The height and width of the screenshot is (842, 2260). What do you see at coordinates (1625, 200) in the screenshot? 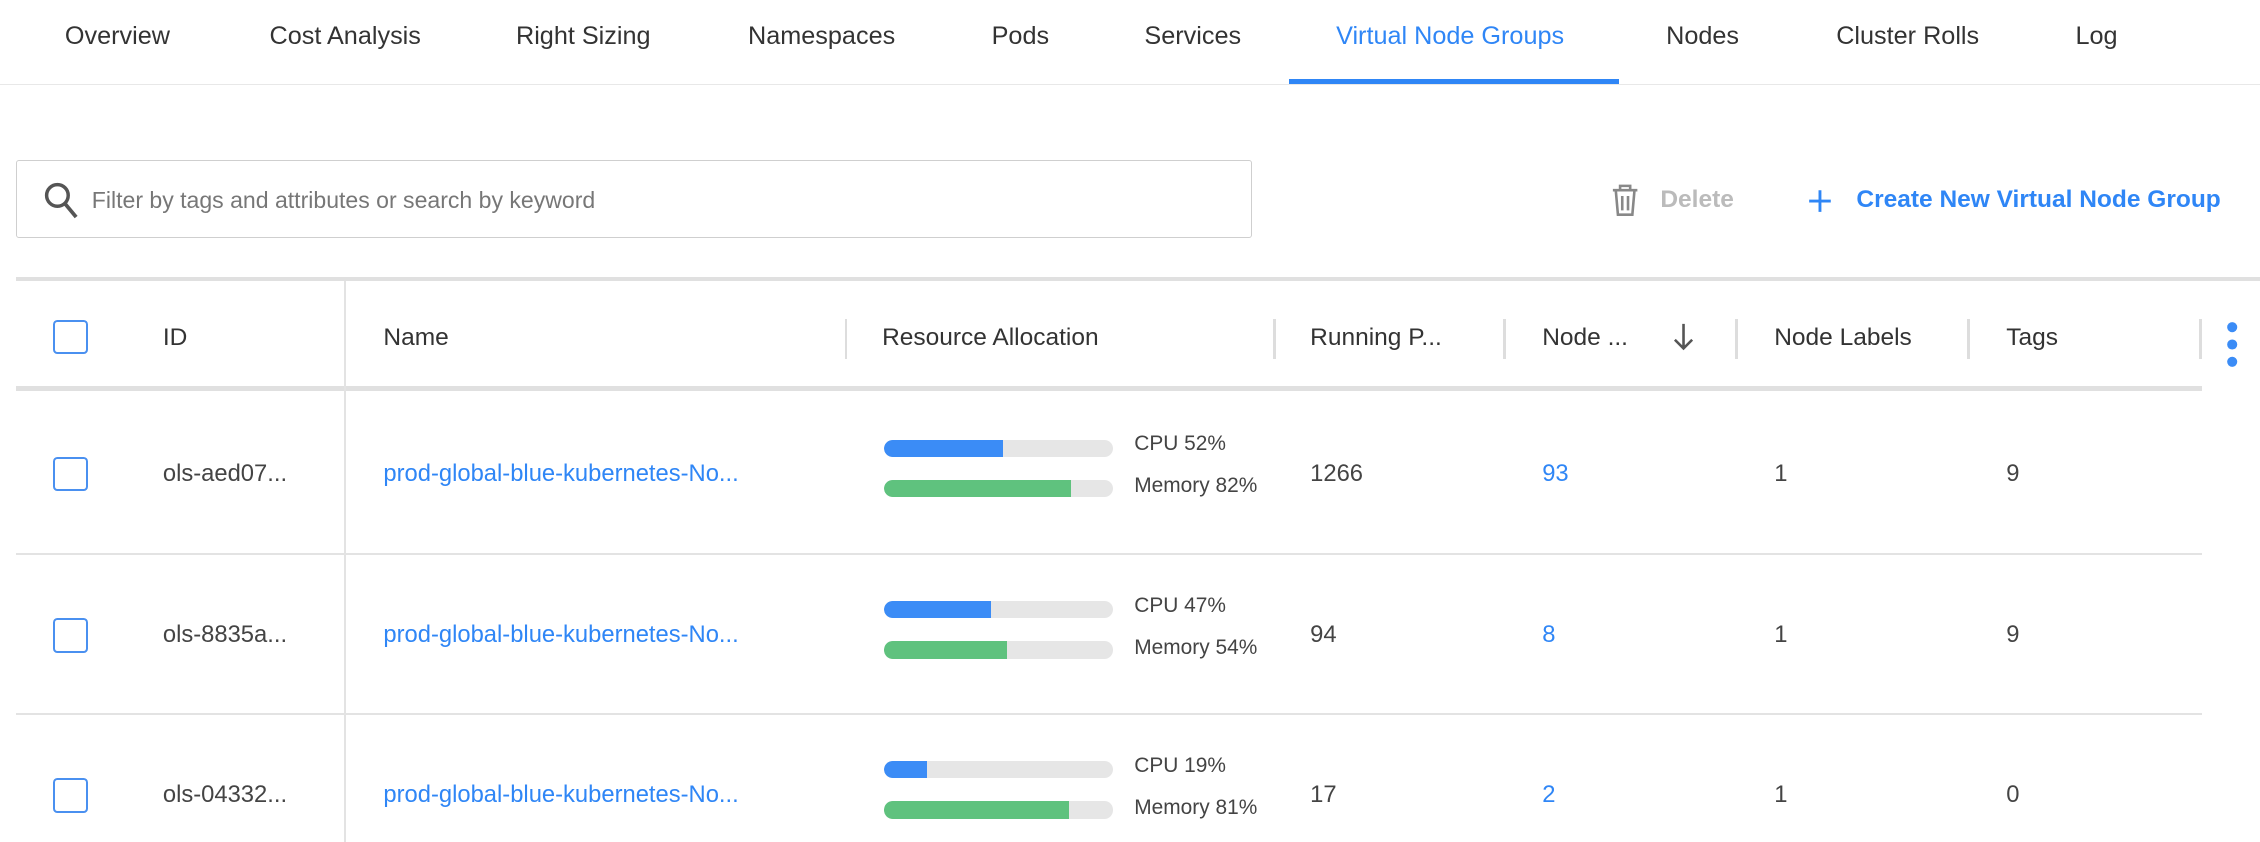
I see `trash-icon` at bounding box center [1625, 200].